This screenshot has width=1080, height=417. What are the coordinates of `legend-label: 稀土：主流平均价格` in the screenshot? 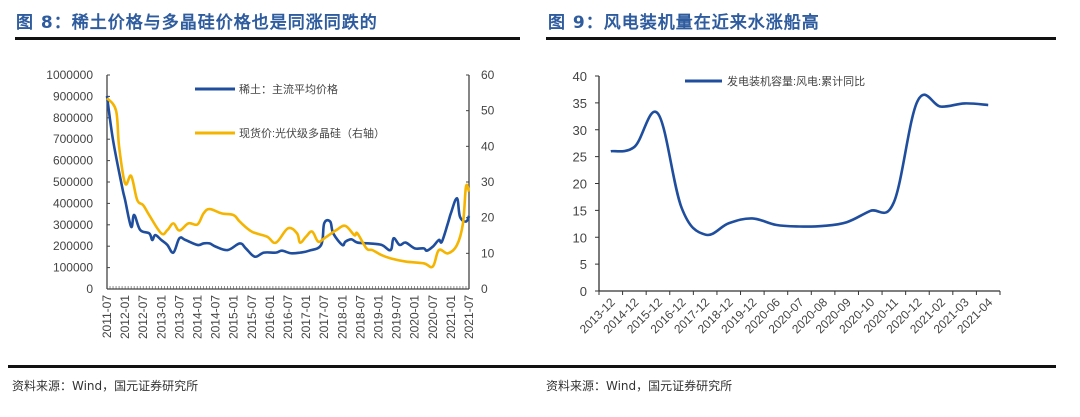 It's located at (288, 89).